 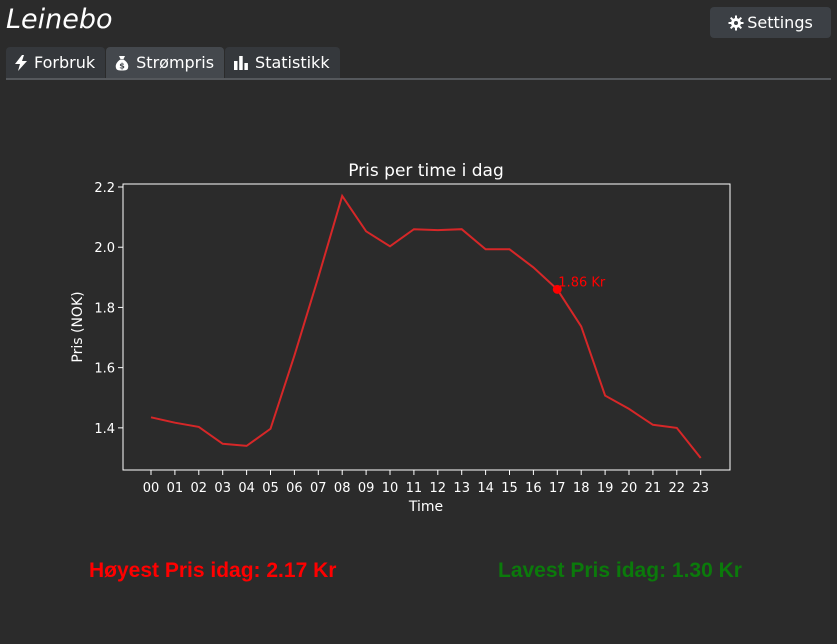 What do you see at coordinates (270, 488) in the screenshot?
I see `x-tick-label: 05` at bounding box center [270, 488].